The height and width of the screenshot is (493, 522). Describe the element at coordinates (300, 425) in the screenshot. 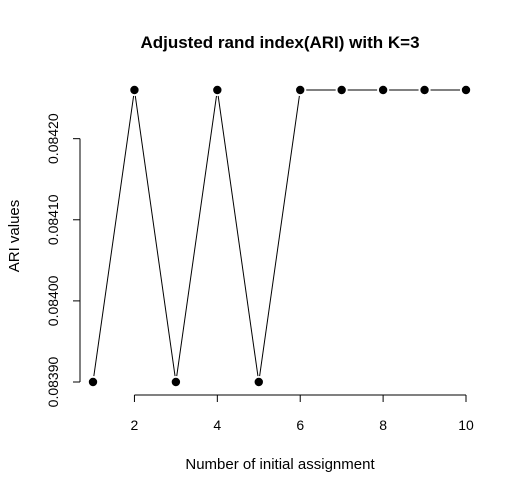

I see `x-tick-label: 6` at that location.